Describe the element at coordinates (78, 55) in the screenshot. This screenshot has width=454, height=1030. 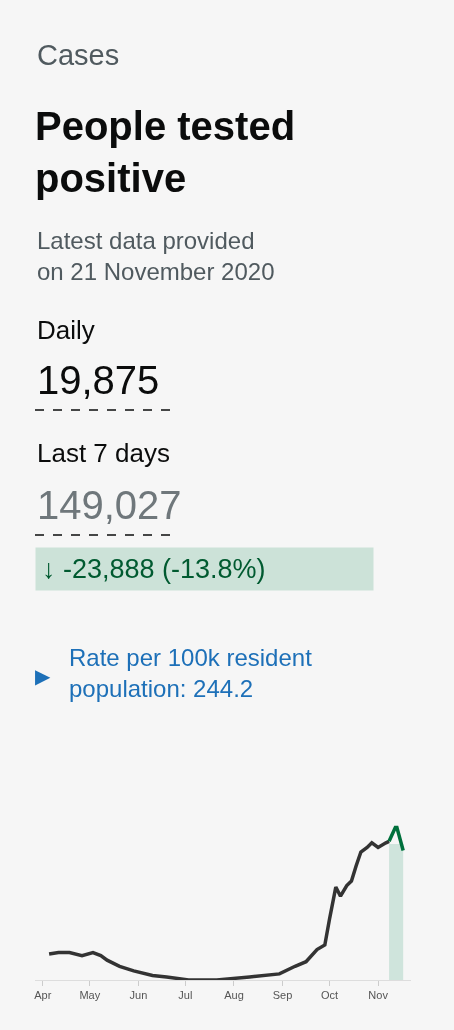
I see `text: Cases` at that location.